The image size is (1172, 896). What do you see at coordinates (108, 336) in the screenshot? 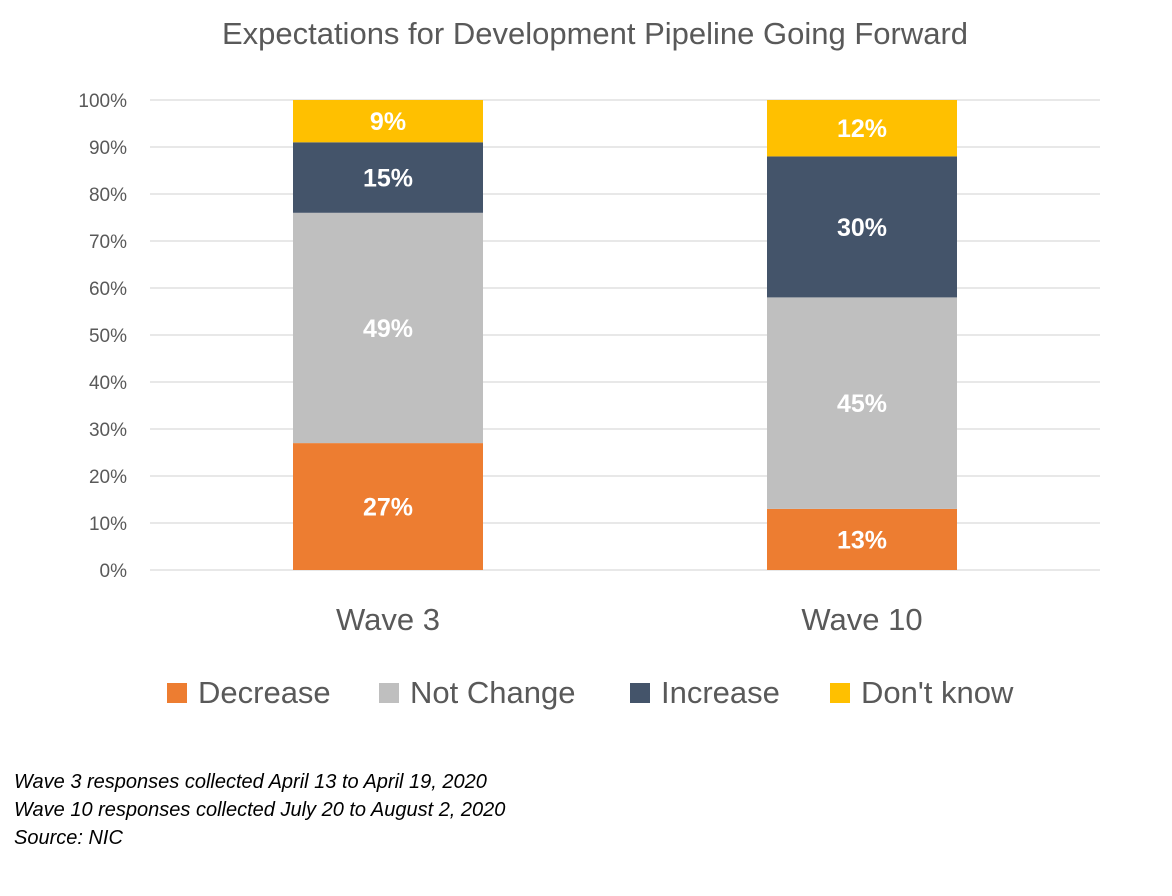
I see `y-tick-label: 50%` at bounding box center [108, 336].